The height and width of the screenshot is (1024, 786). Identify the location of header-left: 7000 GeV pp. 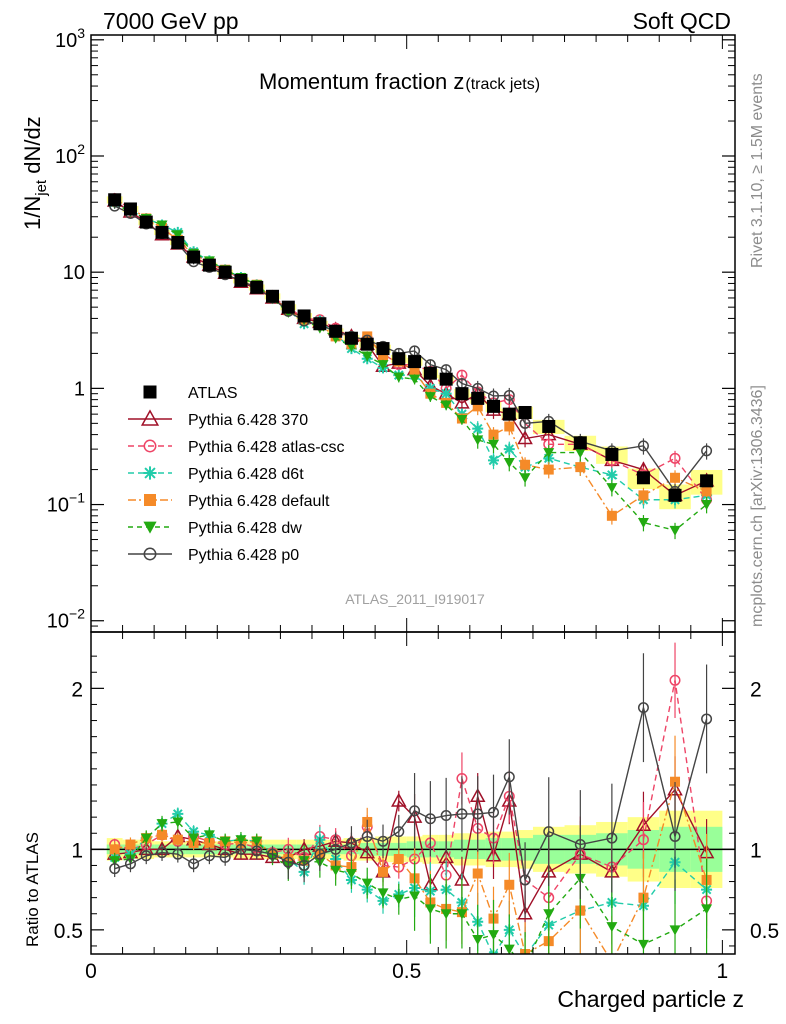
(171, 21).